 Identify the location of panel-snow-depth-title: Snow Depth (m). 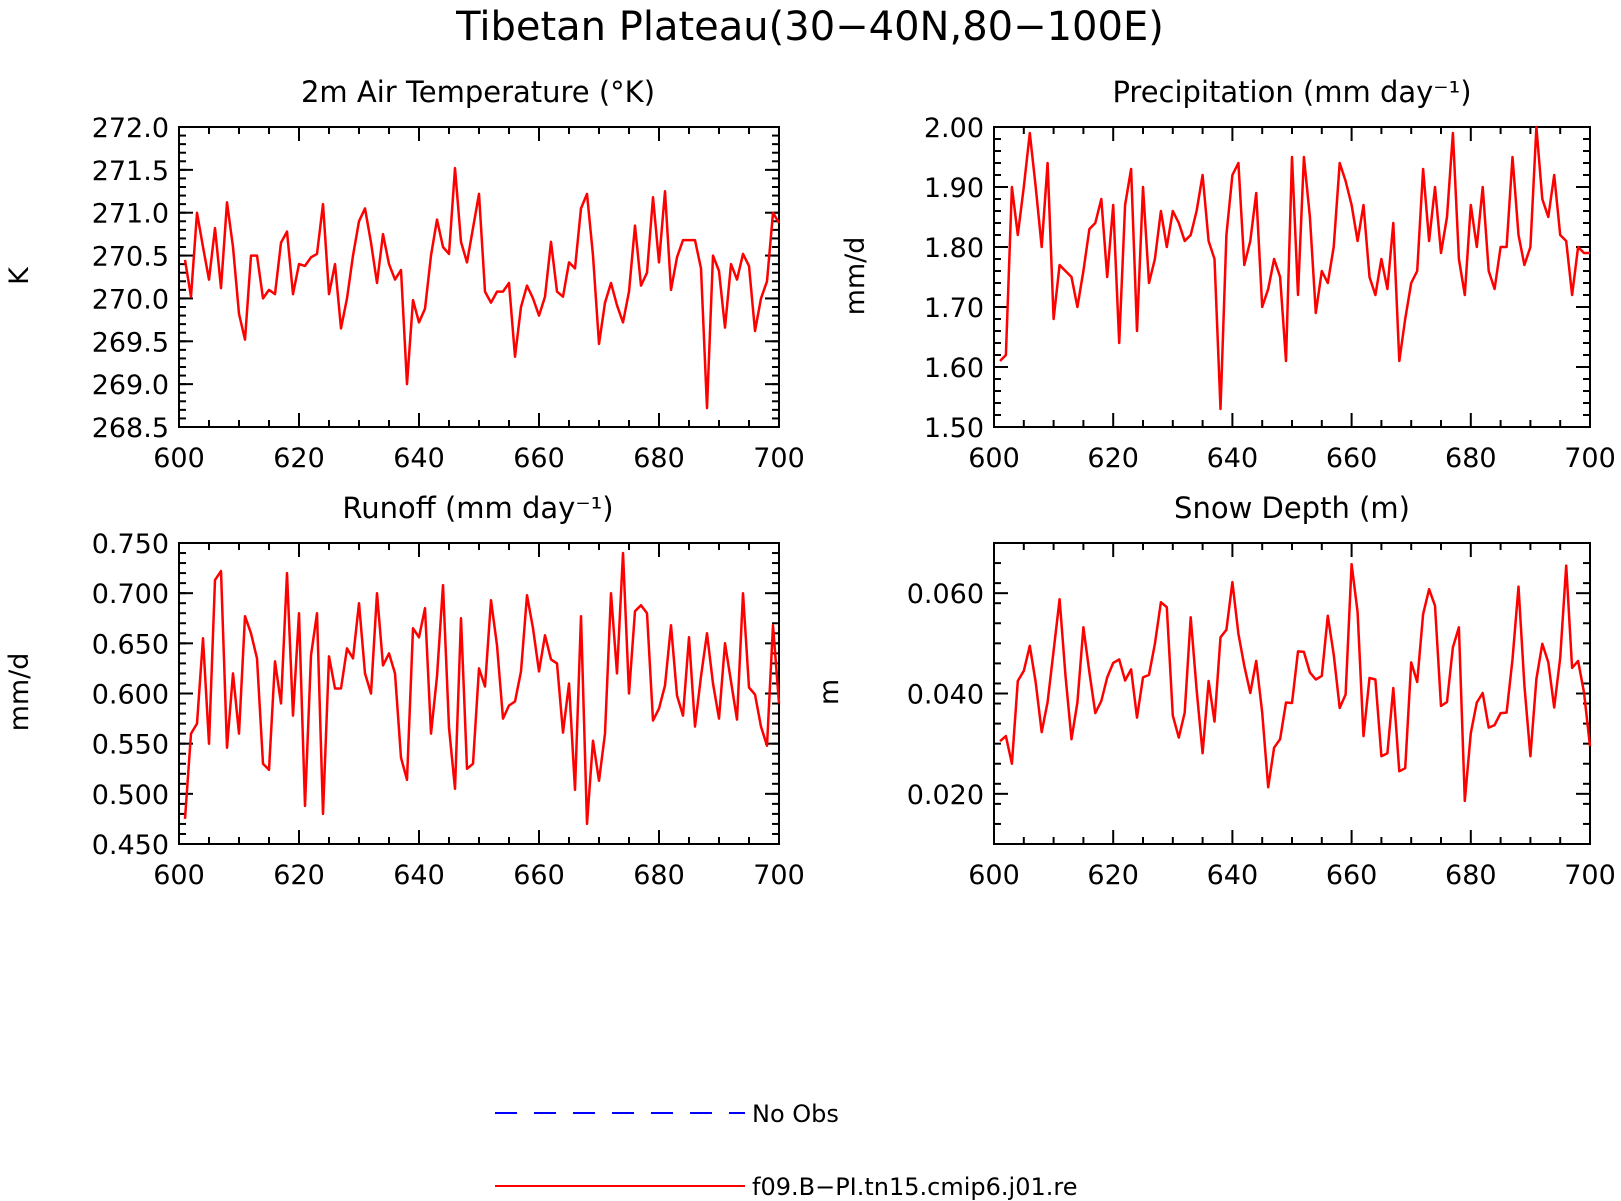
(1292, 508).